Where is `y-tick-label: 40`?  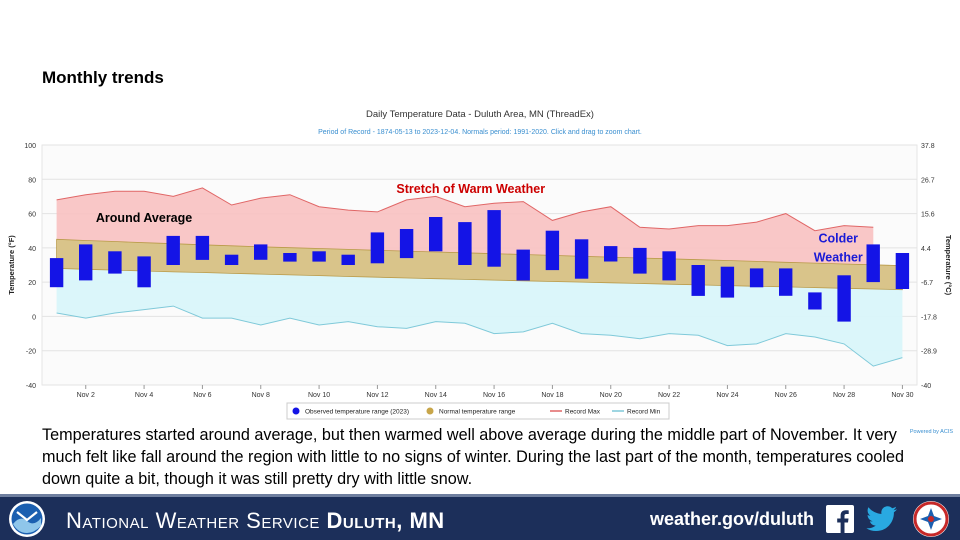 y-tick-label: 40 is located at coordinates (32, 249).